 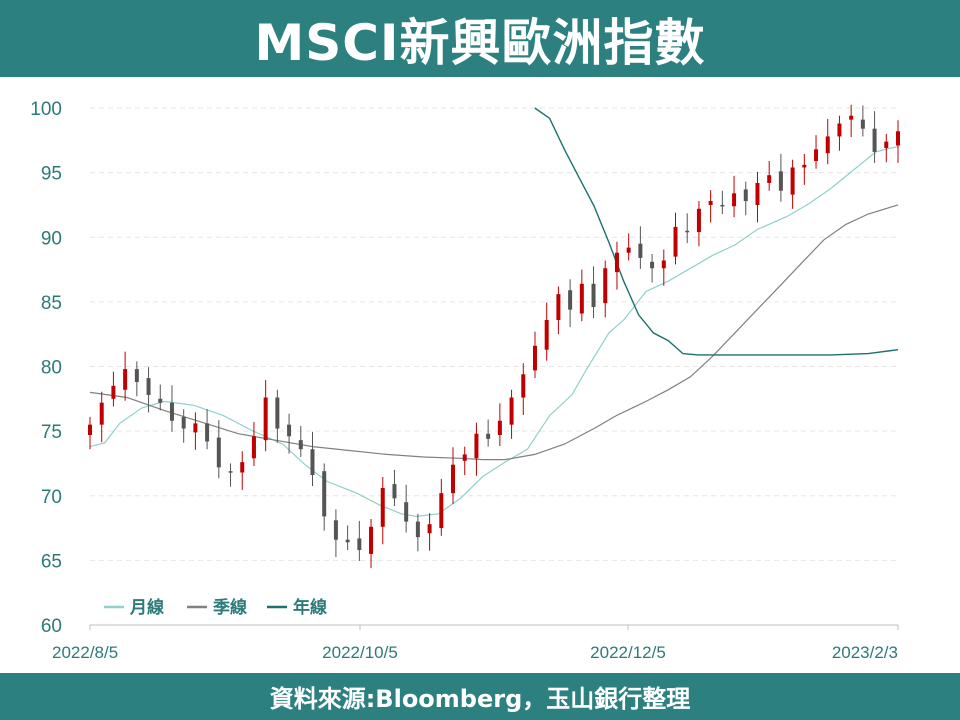 I want to click on series-line, so click(x=716, y=231).